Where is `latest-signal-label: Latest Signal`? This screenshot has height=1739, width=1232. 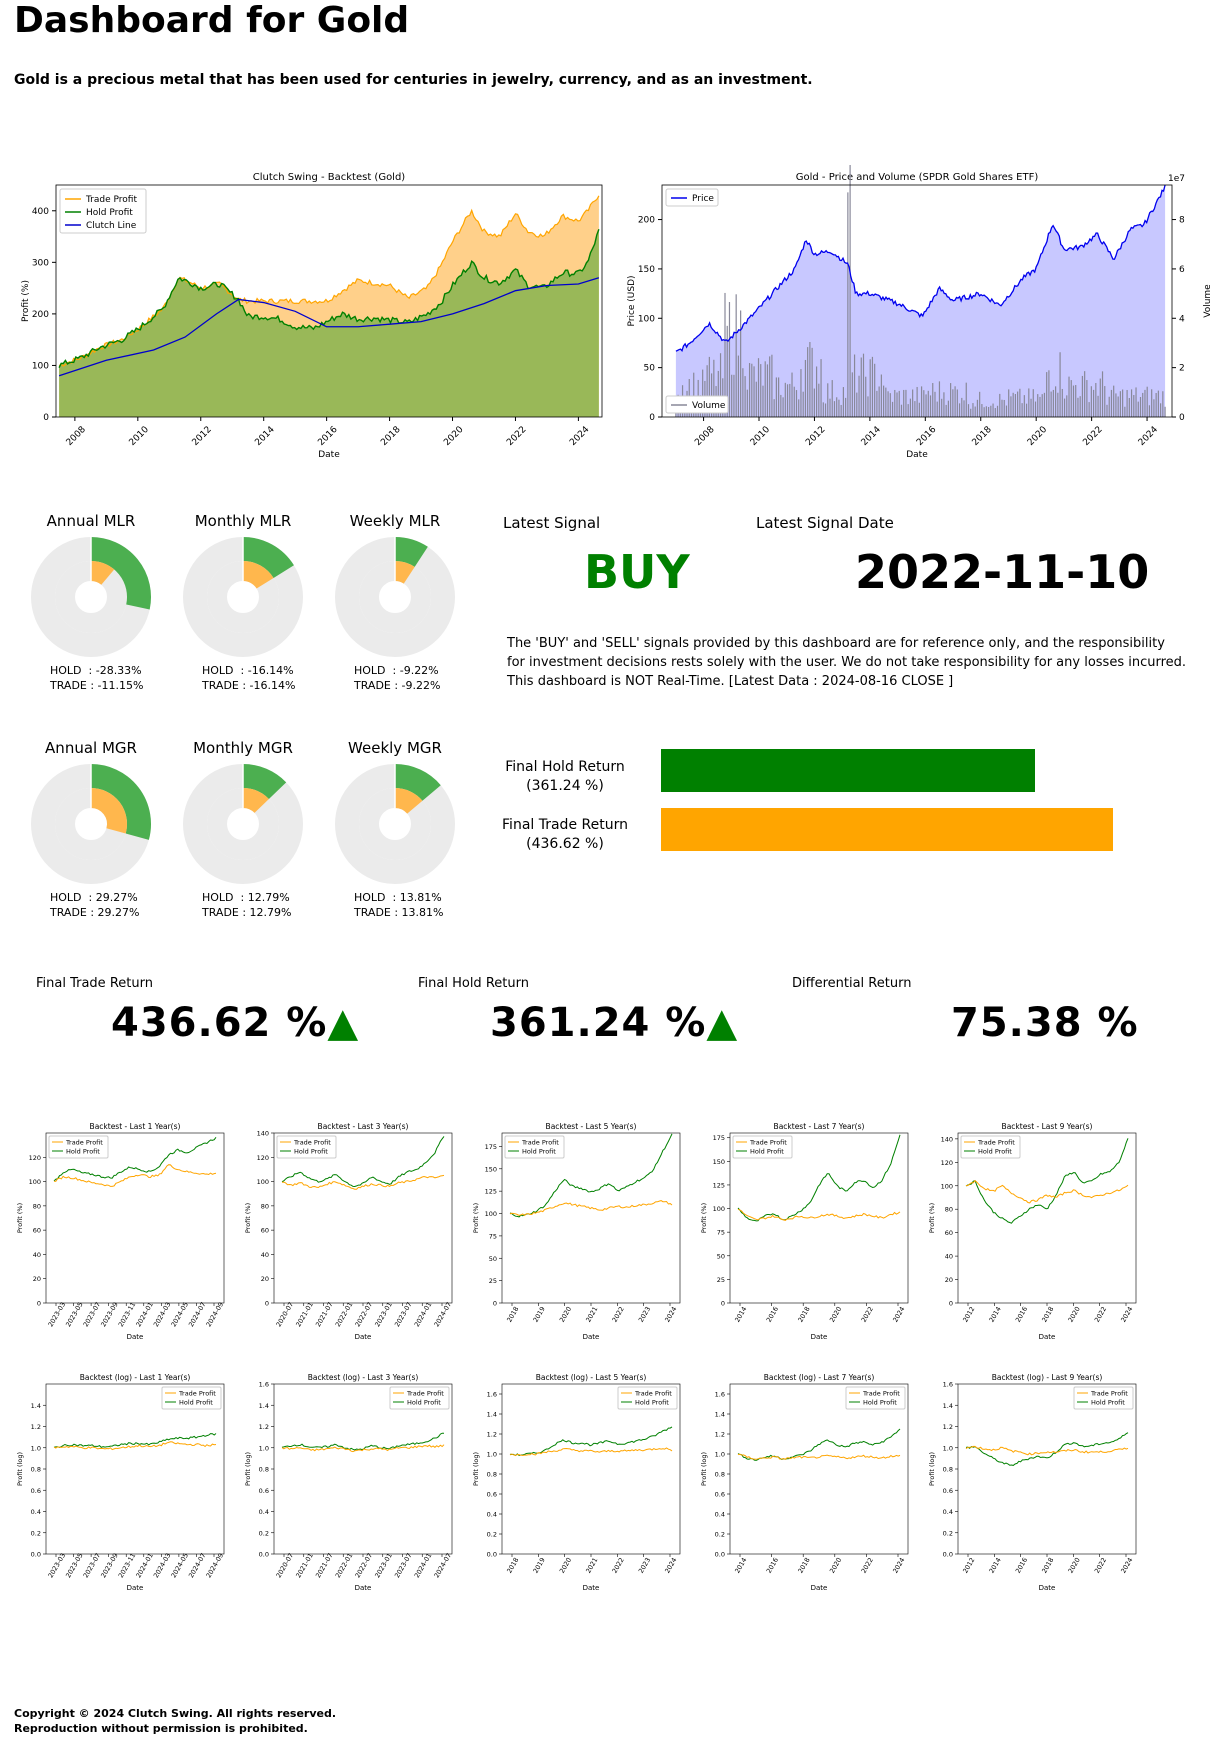
latest-signal-label: Latest Signal is located at coordinates (552, 523).